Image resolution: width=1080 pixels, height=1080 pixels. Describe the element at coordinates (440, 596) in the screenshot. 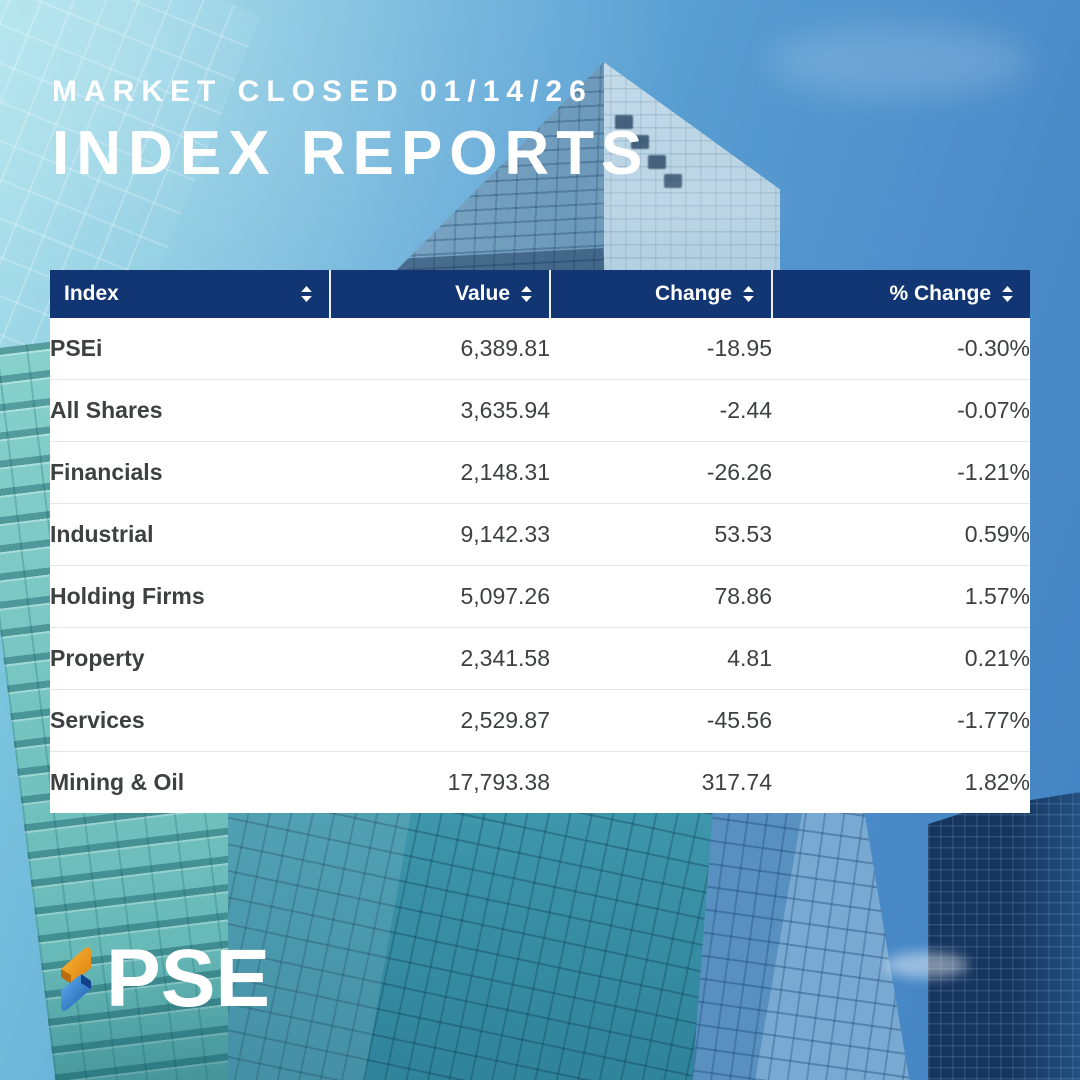

I see `index-value: 5,097.26` at that location.